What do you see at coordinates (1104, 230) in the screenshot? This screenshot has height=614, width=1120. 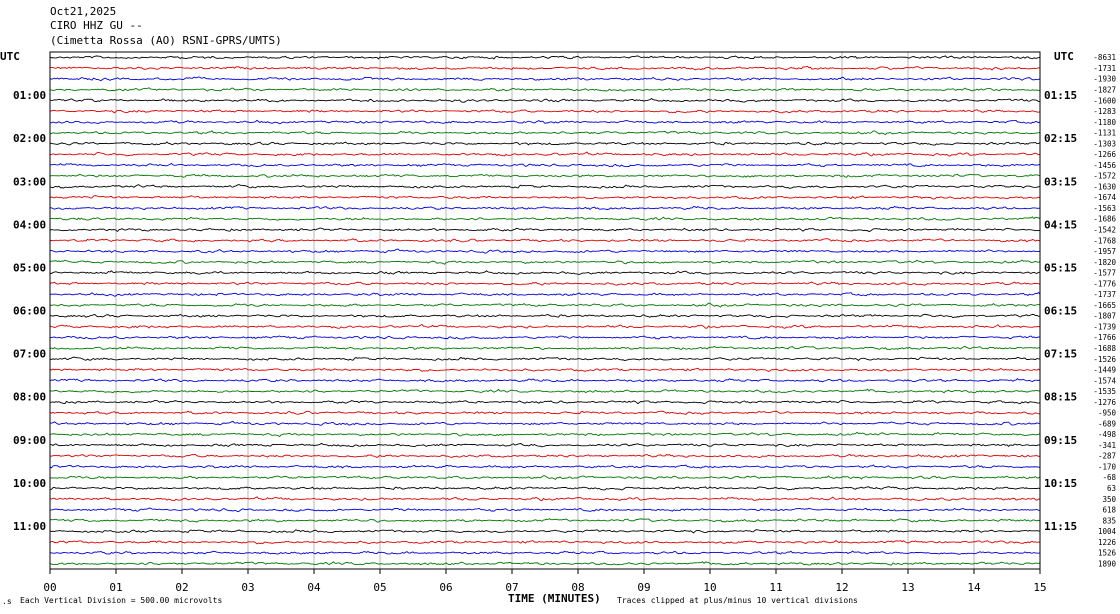 I see `row-offset-label: -1542` at bounding box center [1104, 230].